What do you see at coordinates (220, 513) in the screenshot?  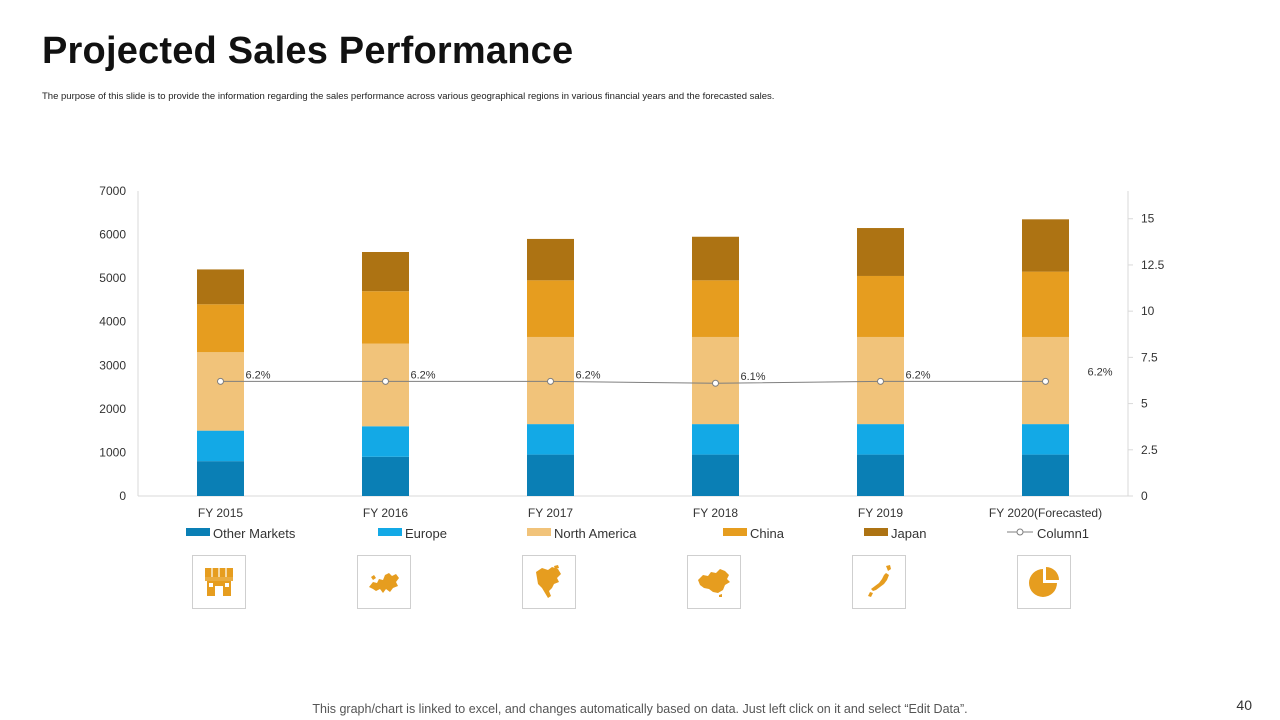 I see `x-tick-label: FY 2015` at bounding box center [220, 513].